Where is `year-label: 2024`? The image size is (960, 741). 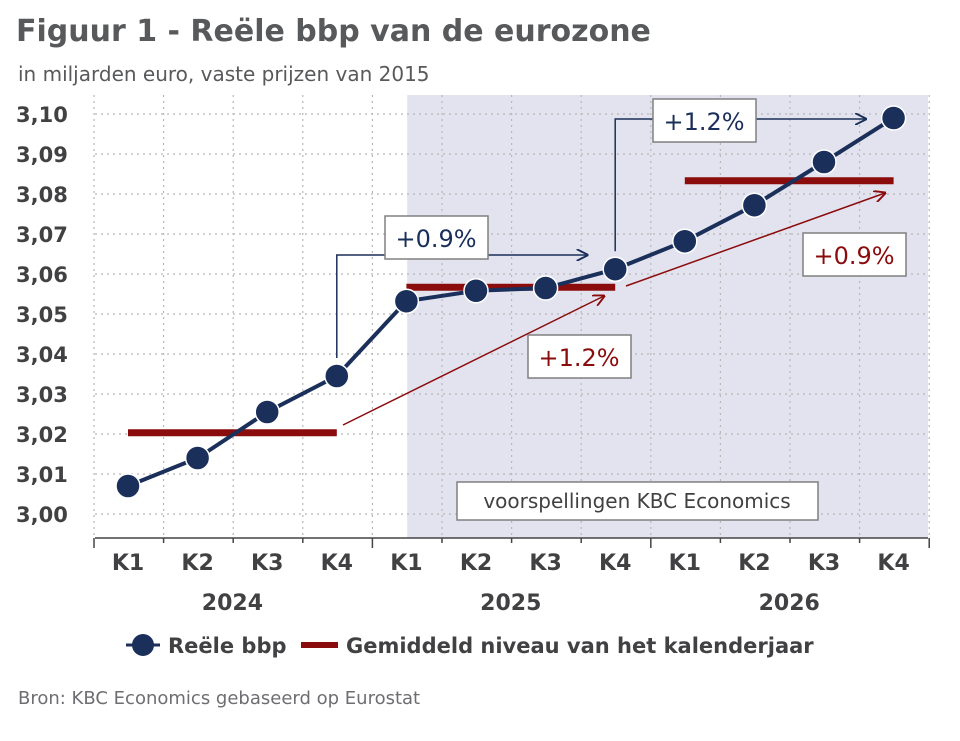
year-label: 2024 is located at coordinates (232, 603).